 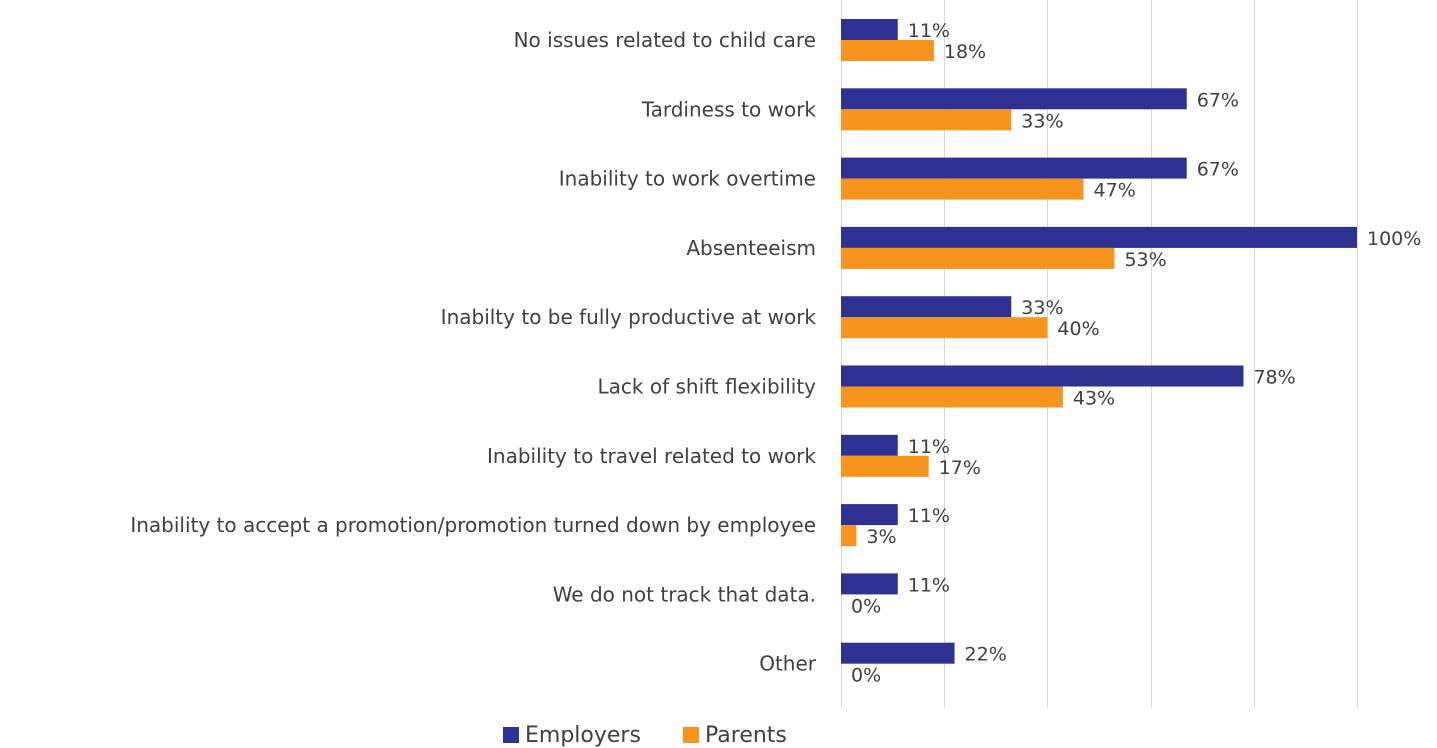 I want to click on data-label-parents: 43%, so click(x=1094, y=399).